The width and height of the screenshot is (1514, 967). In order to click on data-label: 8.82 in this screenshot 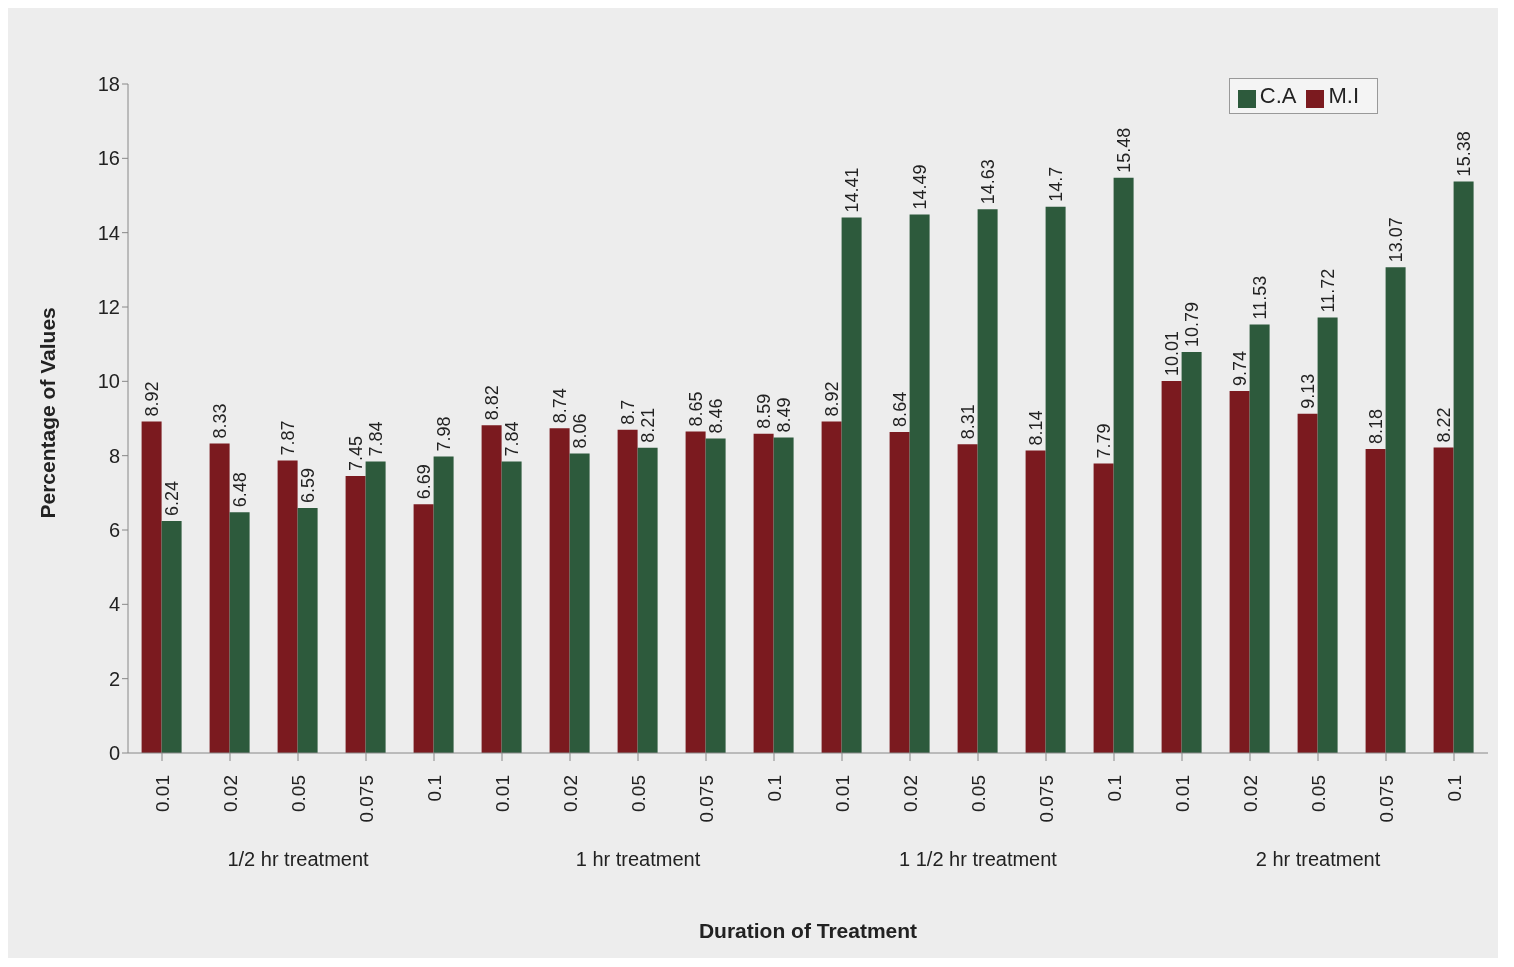, I will do `click(491, 403)`.